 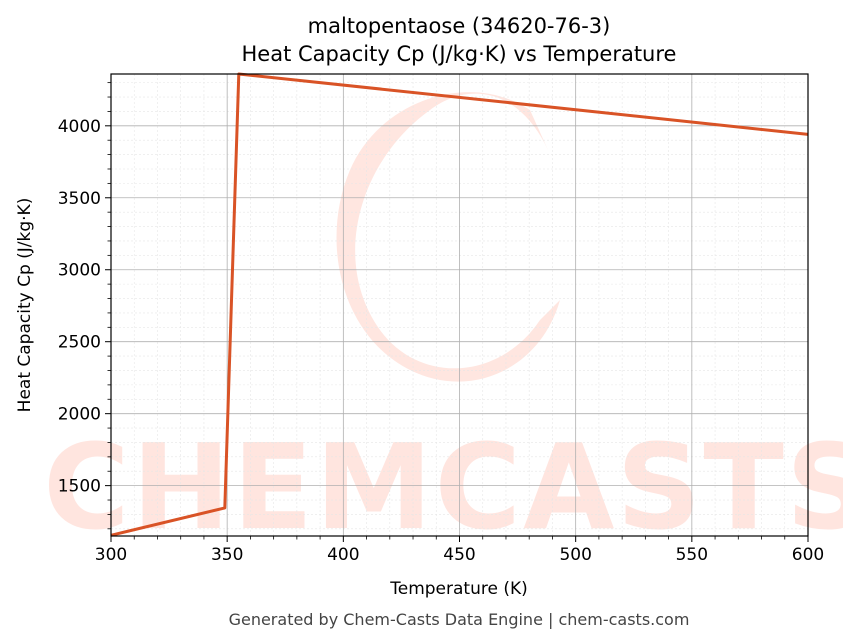 What do you see at coordinates (459, 54) in the screenshot?
I see `chart-title-line2: Heat Capacity Cp (J/kg·K) vs Temperature` at bounding box center [459, 54].